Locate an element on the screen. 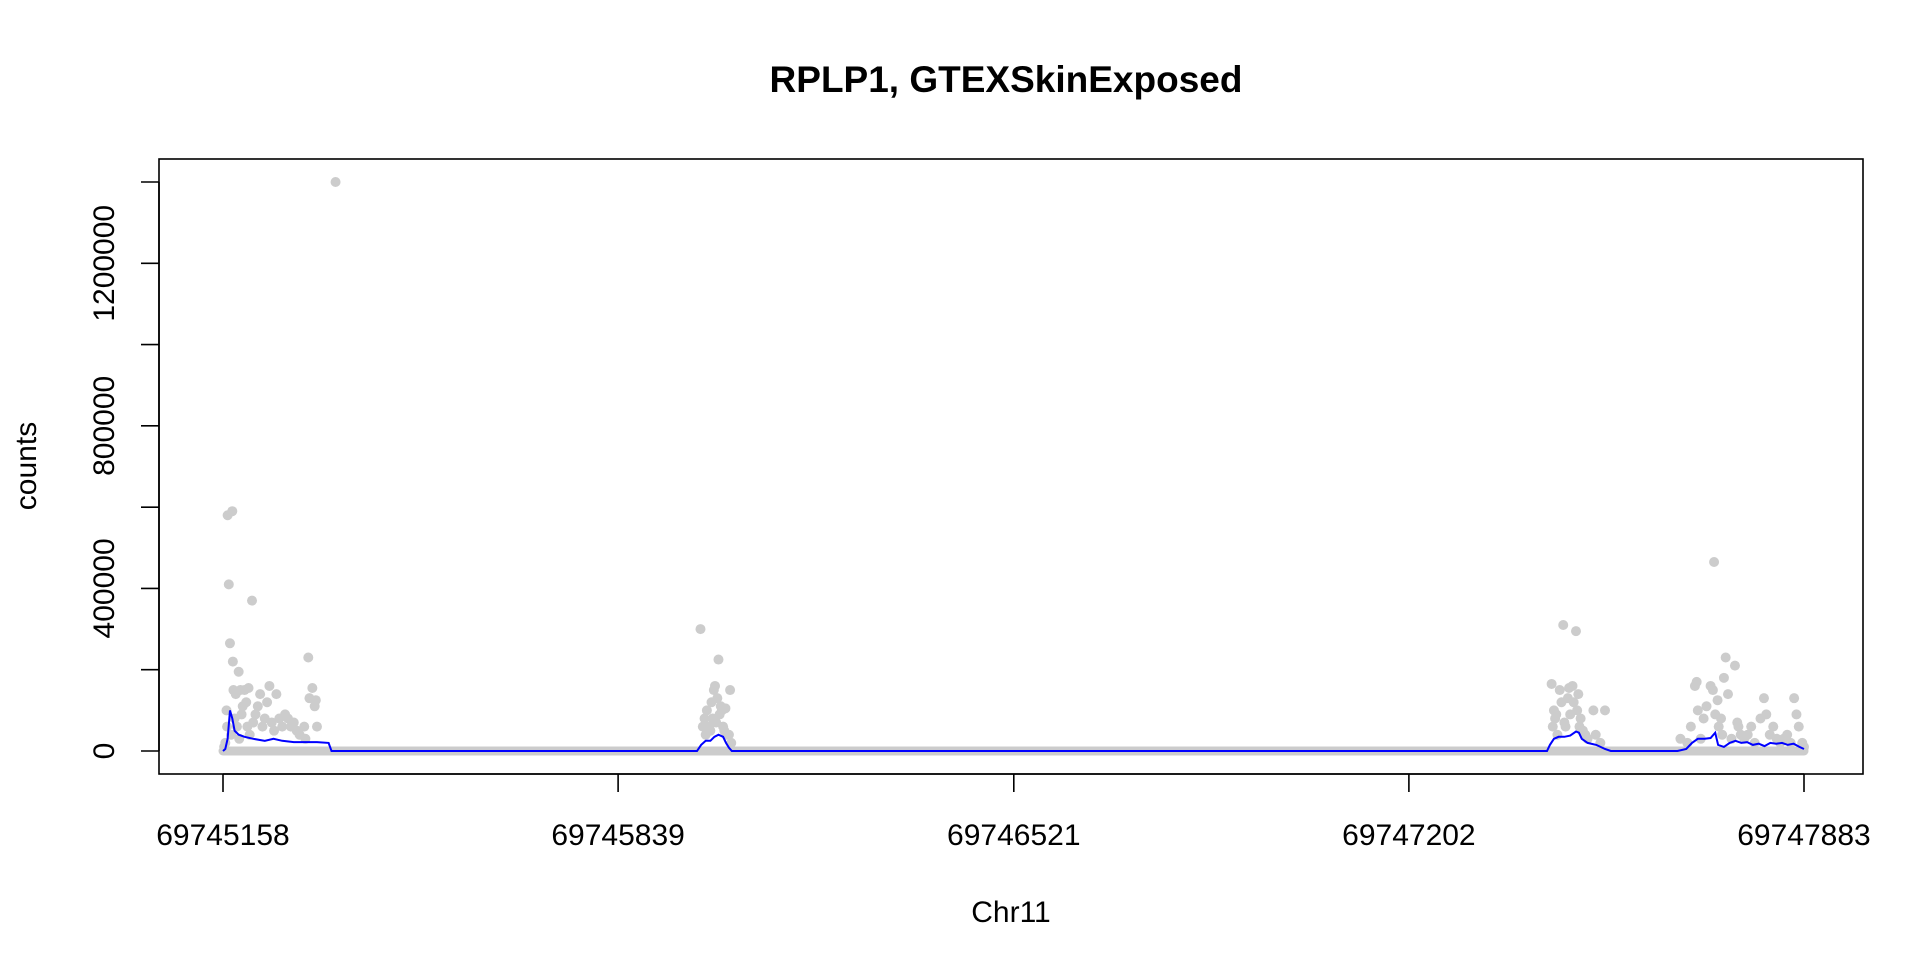 The height and width of the screenshot is (960, 1920). y-tick-label: 1200000 is located at coordinates (104, 263).